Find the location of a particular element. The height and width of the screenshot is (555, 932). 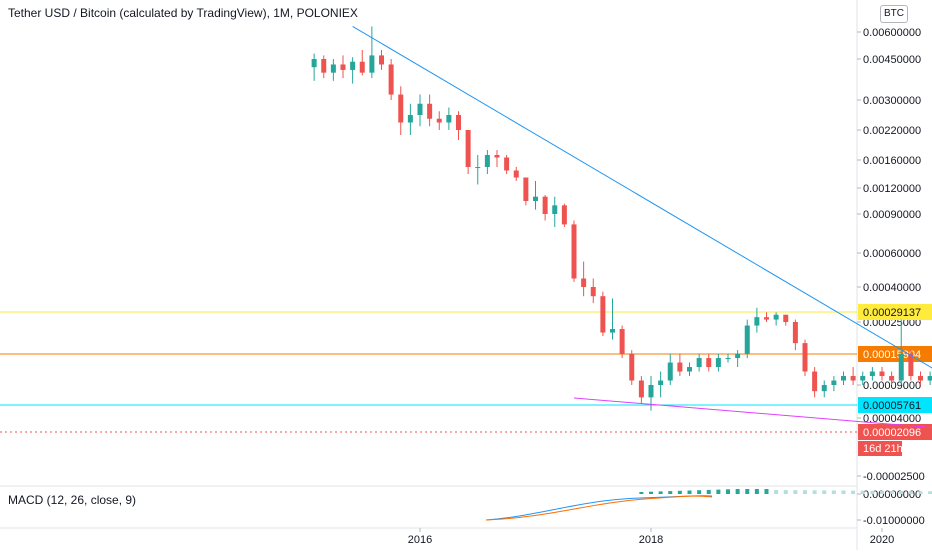

macd-y-tick-label: -0.01000000 is located at coordinates (894, 521).